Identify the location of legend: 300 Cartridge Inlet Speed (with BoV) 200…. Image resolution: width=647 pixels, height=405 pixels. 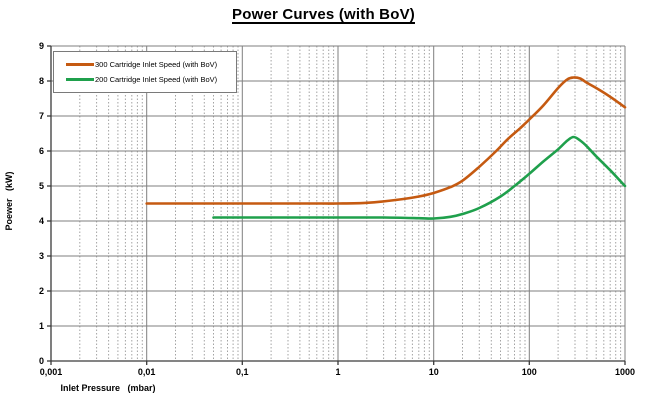
(145, 72).